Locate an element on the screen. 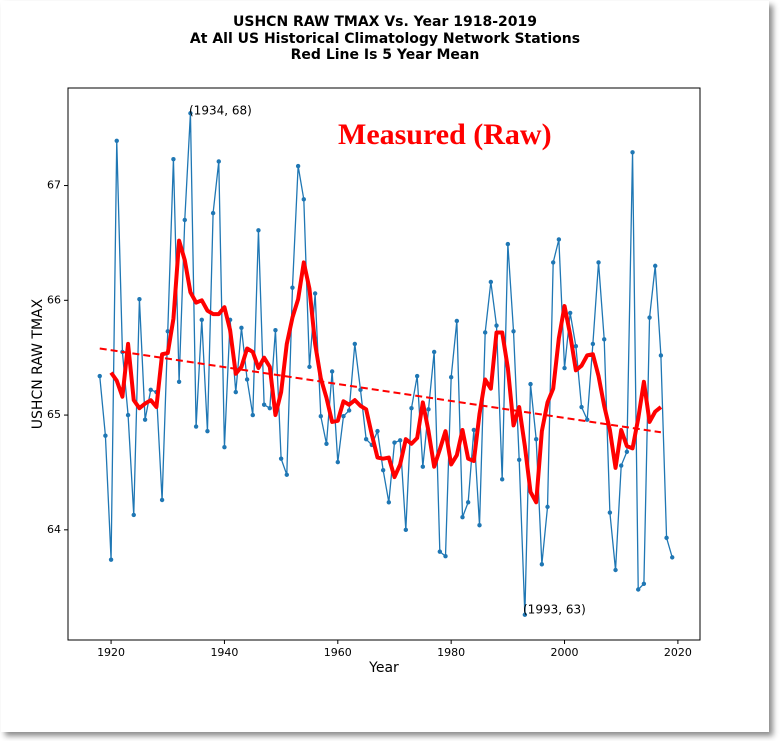 The width and height of the screenshot is (780, 745). x-tick-label: 1920 is located at coordinates (111, 652).